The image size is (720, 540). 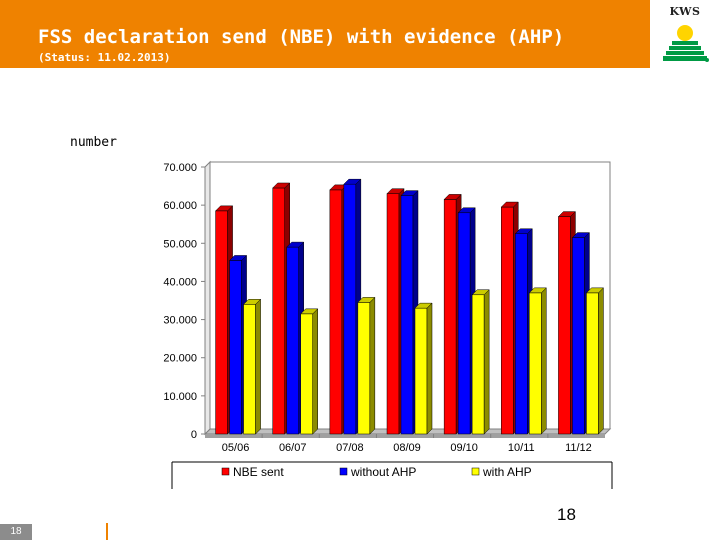 What do you see at coordinates (180, 282) in the screenshot?
I see `y-tick-label: 40.000` at bounding box center [180, 282].